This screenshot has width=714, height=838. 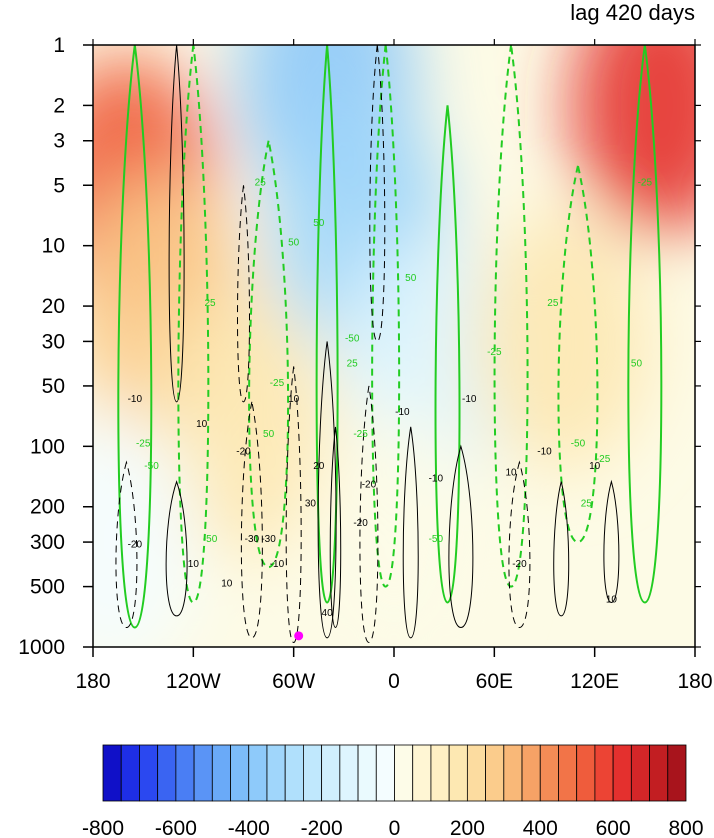 What do you see at coordinates (59, 141) in the screenshot?
I see `y-tick-label: 3` at bounding box center [59, 141].